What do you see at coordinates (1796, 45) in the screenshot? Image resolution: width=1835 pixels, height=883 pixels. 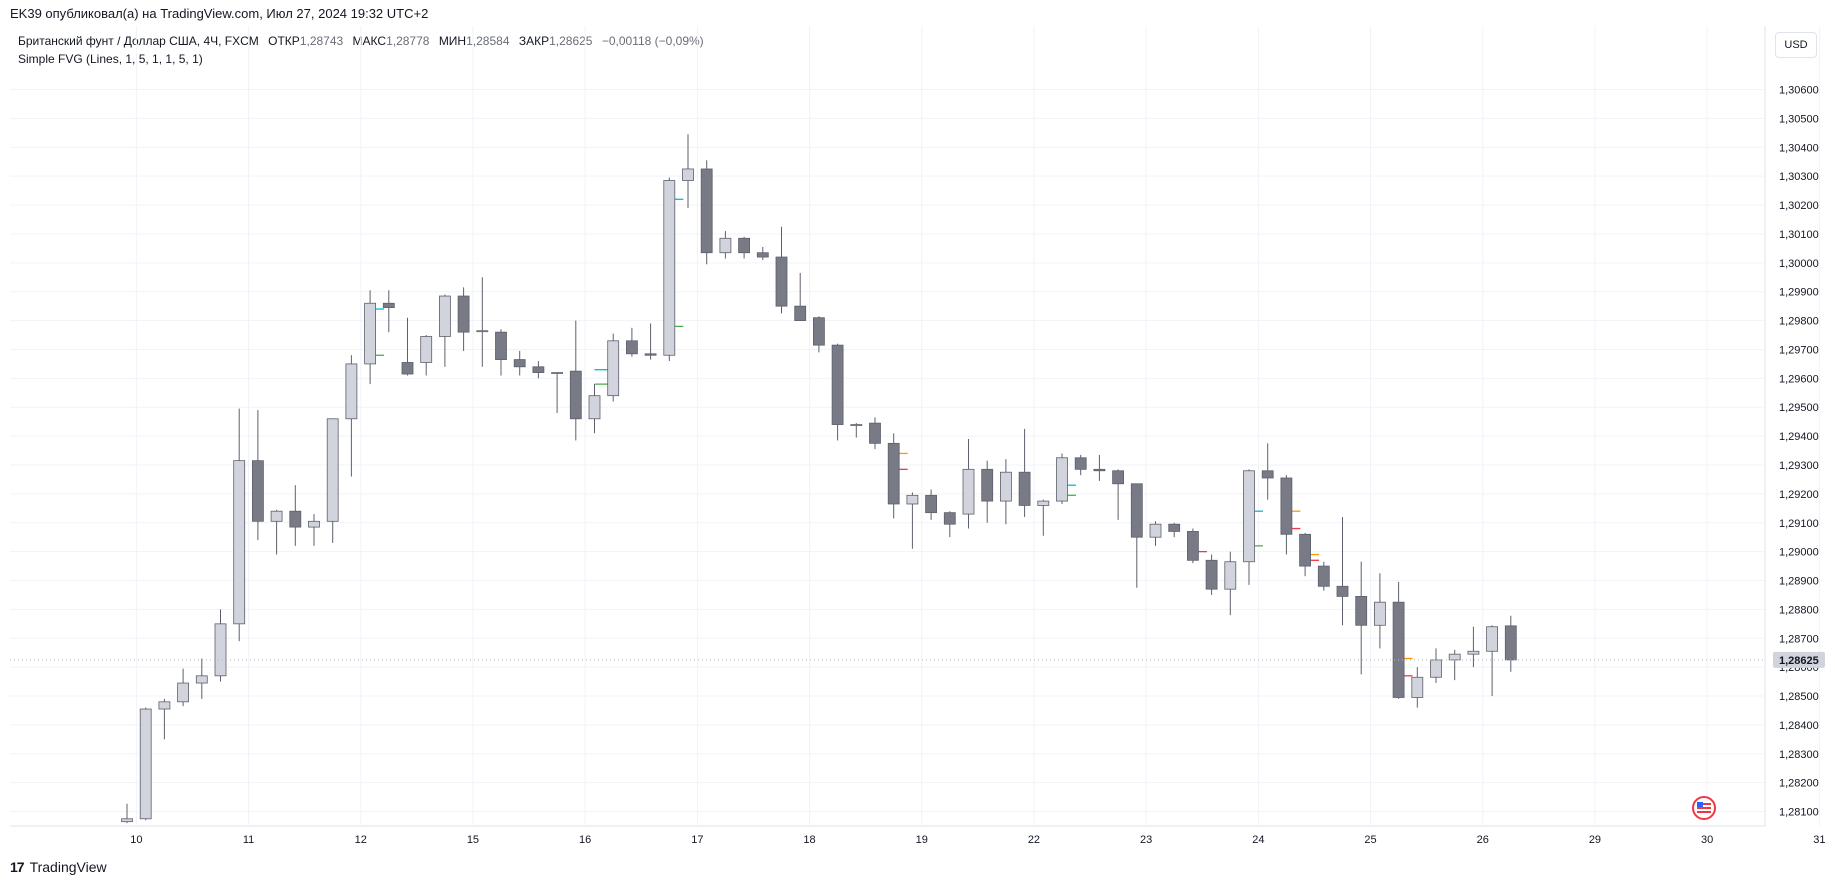 I see `currency-button: USD` at bounding box center [1796, 45].